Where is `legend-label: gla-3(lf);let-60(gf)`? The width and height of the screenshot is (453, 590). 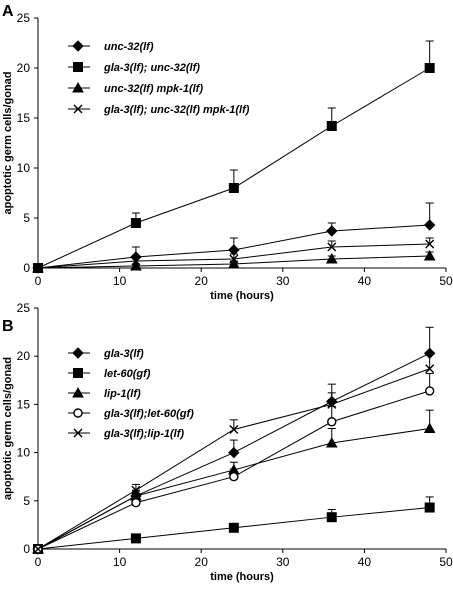
legend-label: gla-3(lf);let-60(gf) is located at coordinates (148, 414).